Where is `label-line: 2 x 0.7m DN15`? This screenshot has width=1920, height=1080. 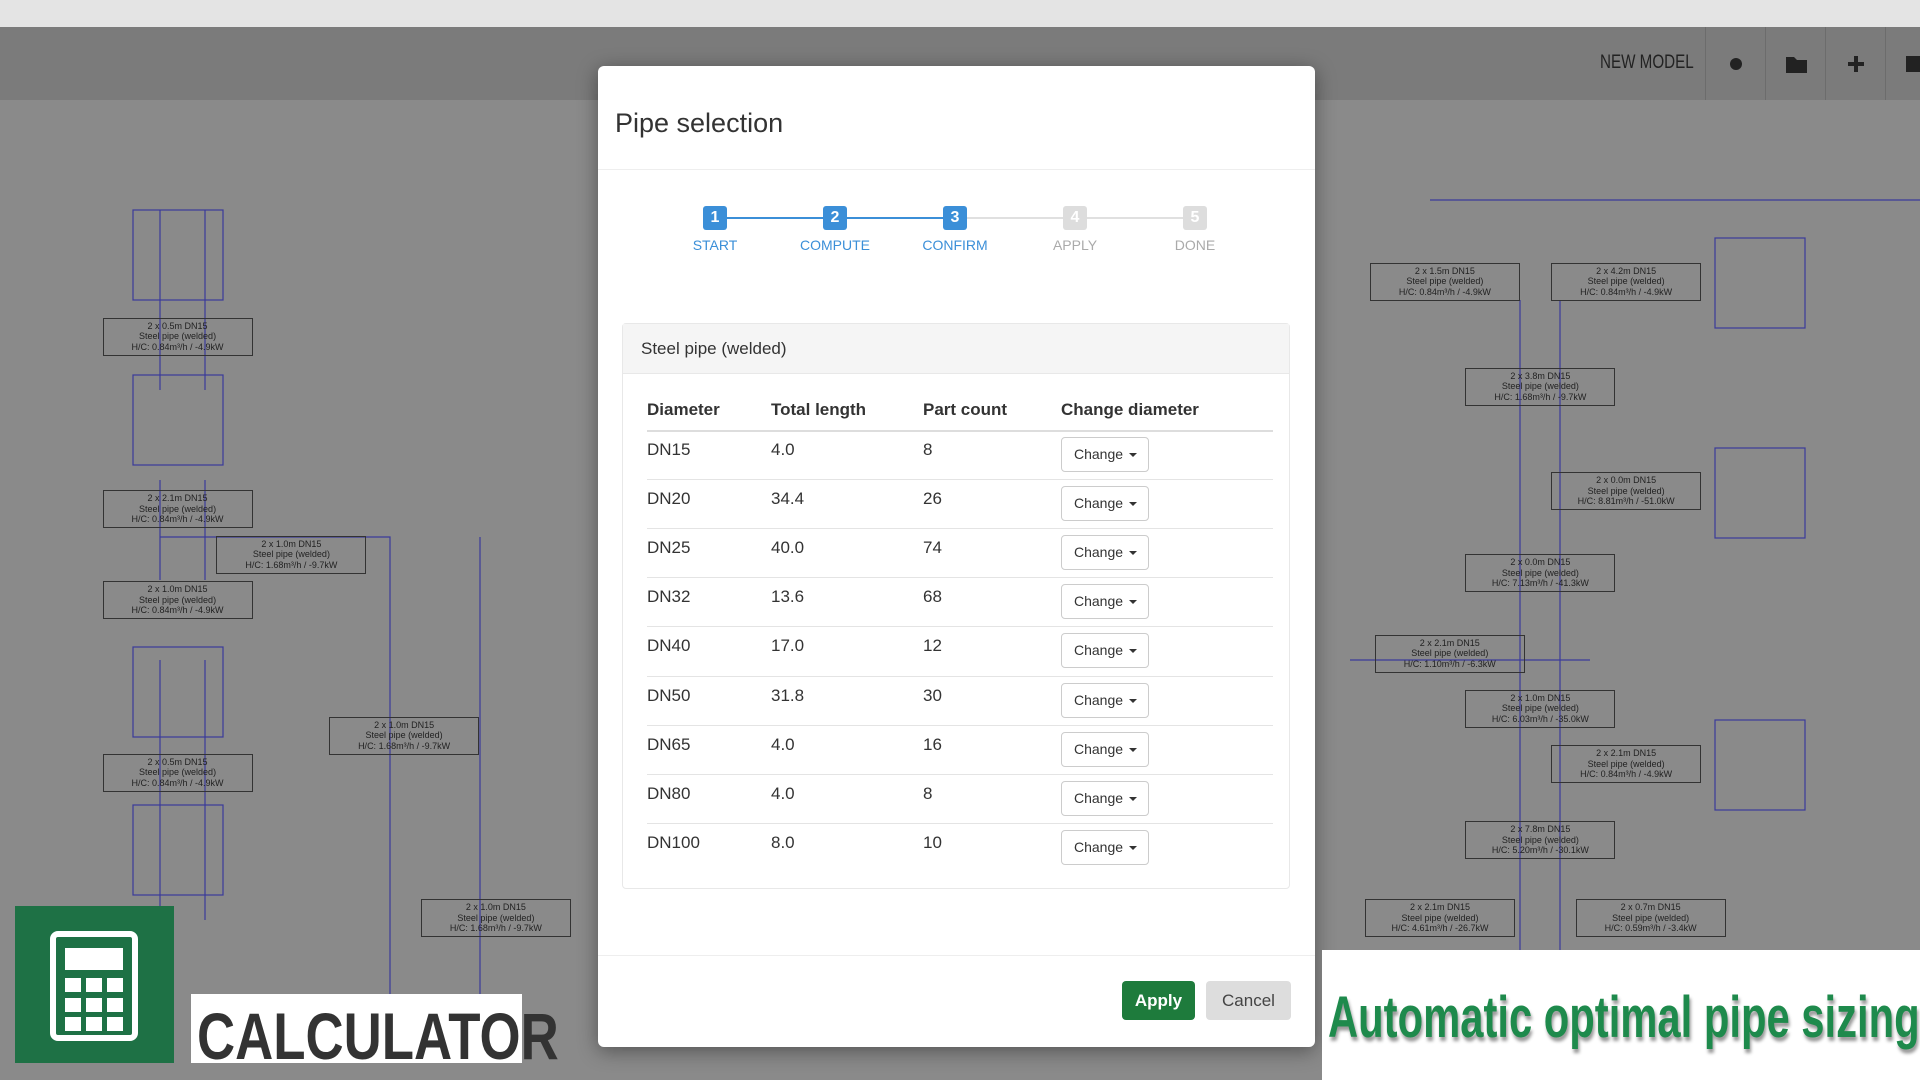
label-line: 2 x 0.7m DN15 is located at coordinates (1650, 907).